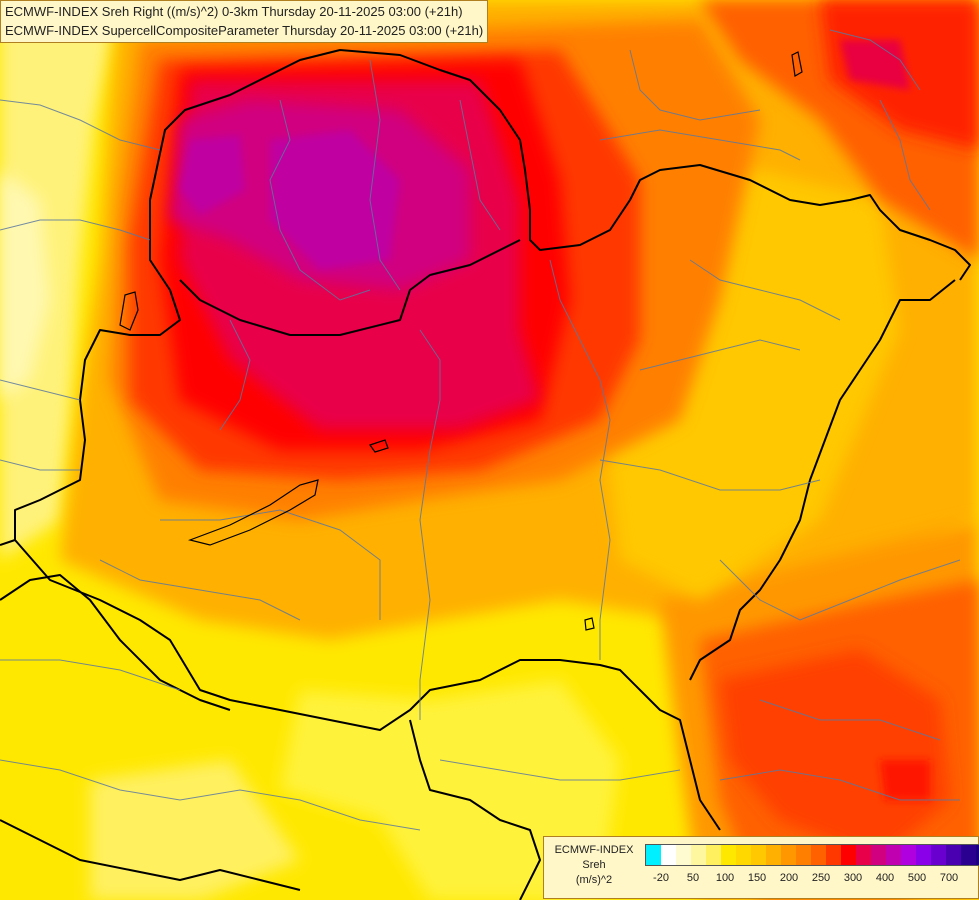 This screenshot has height=900, width=979. What do you see at coordinates (757, 878) in the screenshot?
I see `legend-tick: 150` at bounding box center [757, 878].